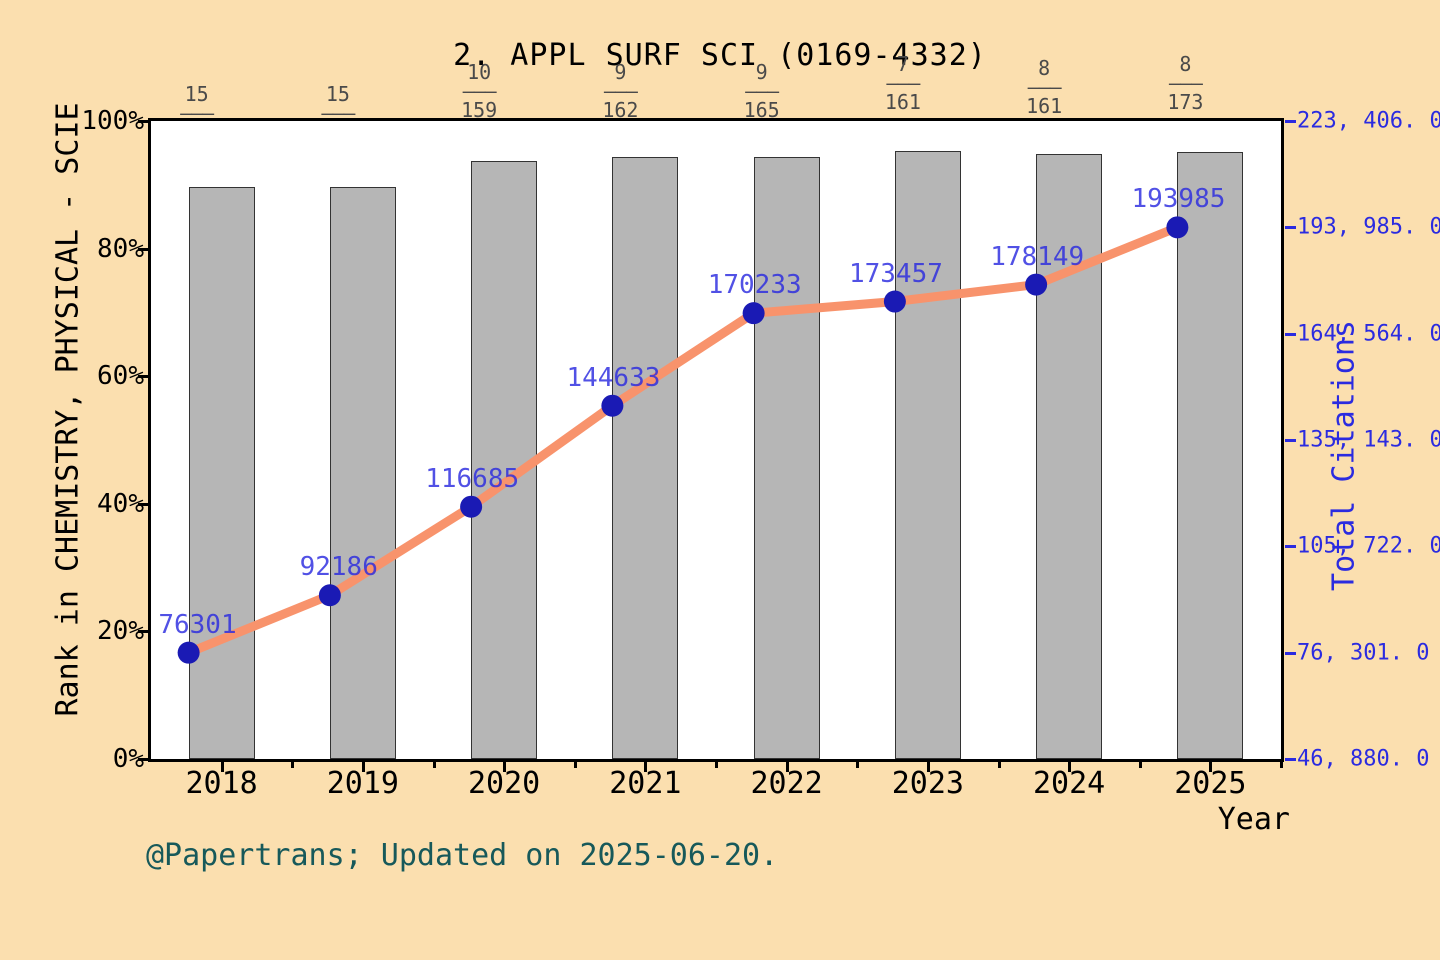  I want to click on y-right-tick-193985: 193, 985. 0, so click(1368, 227).